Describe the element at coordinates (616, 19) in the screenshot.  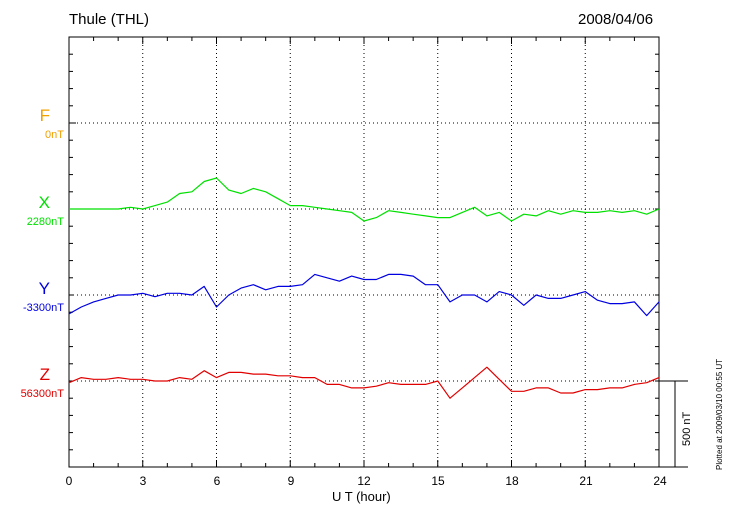
I see `plot-date: 2008/04/06` at that location.